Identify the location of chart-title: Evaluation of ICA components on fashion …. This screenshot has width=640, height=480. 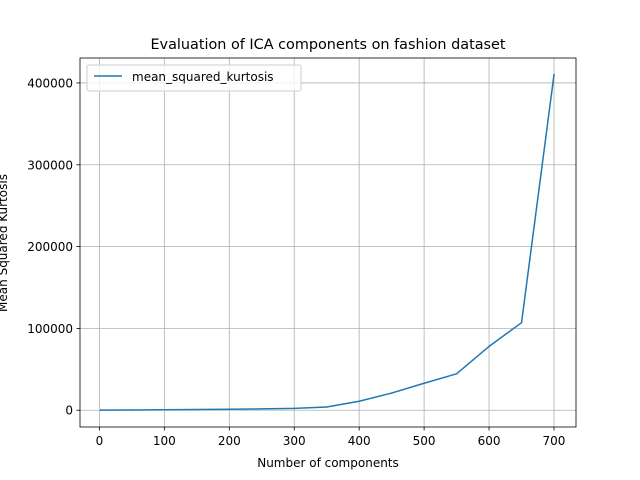
(327, 45).